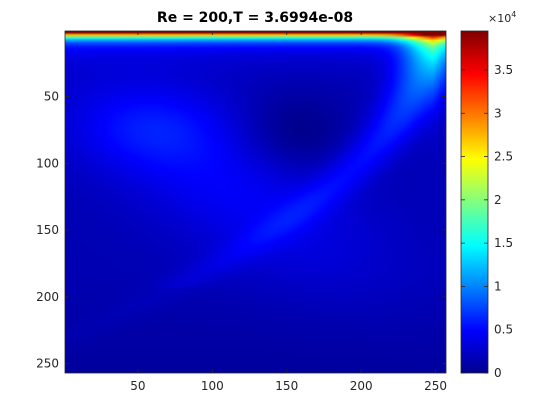  I want to click on x-tick-label: 50, so click(137, 386).